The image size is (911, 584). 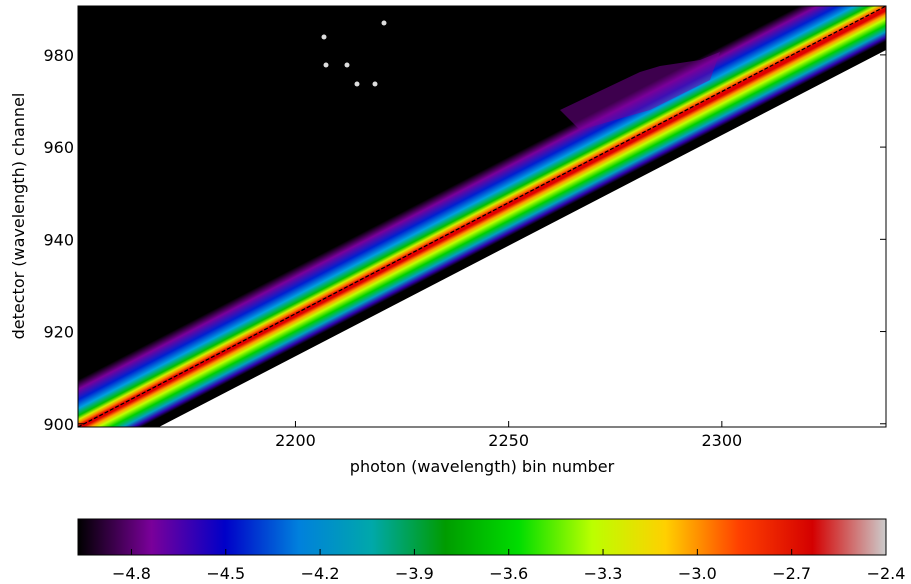 I want to click on colorbar-tick-label: −2.4, so click(x=886, y=573).